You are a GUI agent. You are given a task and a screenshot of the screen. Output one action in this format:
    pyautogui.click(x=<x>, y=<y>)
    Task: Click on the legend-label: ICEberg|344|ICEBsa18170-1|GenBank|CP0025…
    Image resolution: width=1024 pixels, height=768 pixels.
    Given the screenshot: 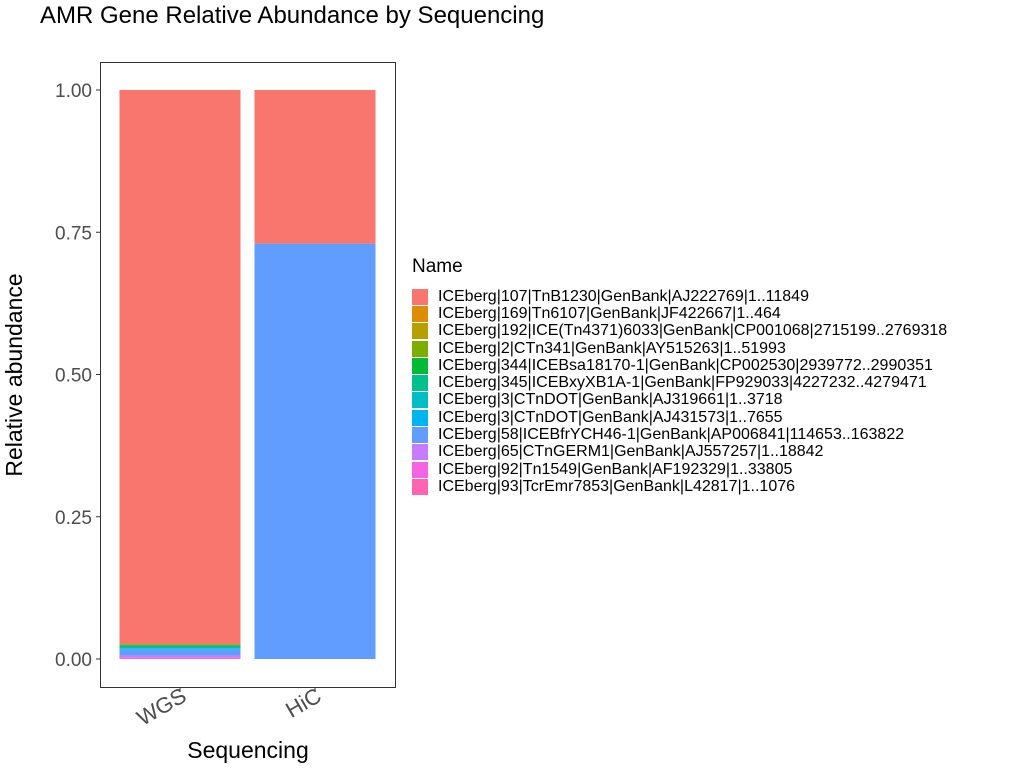 What is the action you would take?
    pyautogui.click(x=685, y=365)
    